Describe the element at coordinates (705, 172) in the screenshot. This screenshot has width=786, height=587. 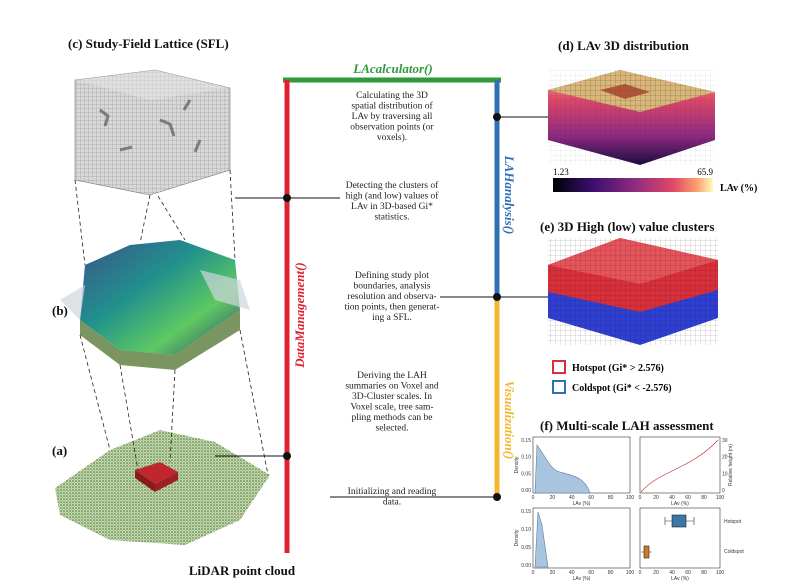
I see `colorbar-max: 65.9` at that location.